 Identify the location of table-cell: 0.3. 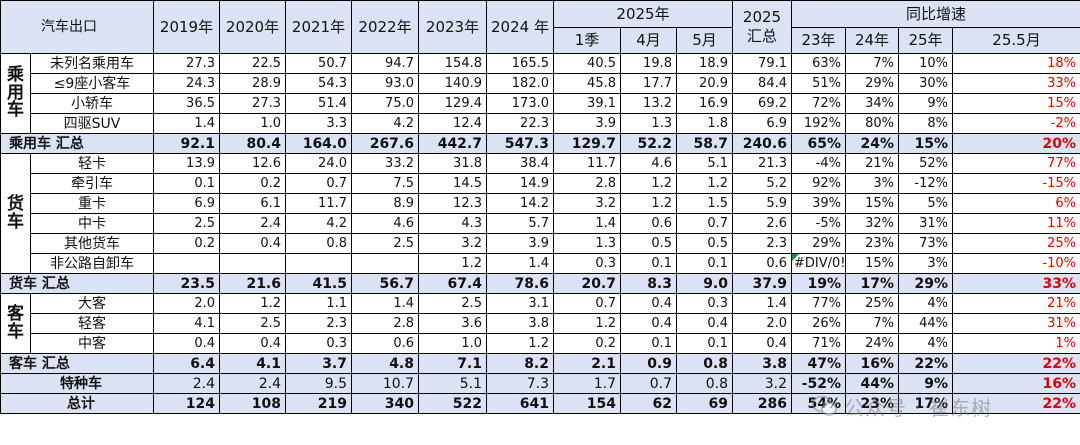
(587, 263).